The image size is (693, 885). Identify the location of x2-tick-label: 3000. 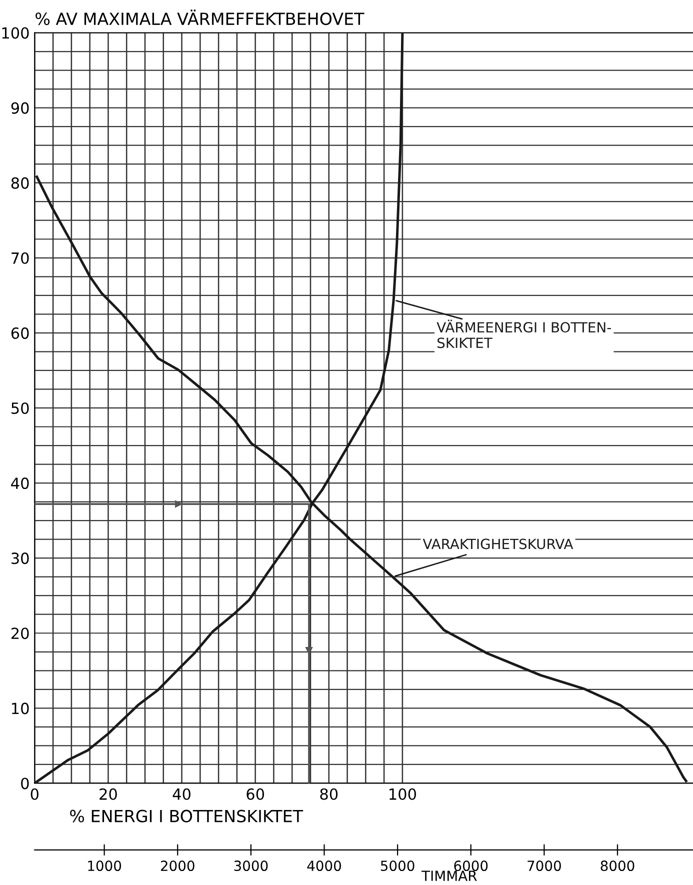
(251, 866).